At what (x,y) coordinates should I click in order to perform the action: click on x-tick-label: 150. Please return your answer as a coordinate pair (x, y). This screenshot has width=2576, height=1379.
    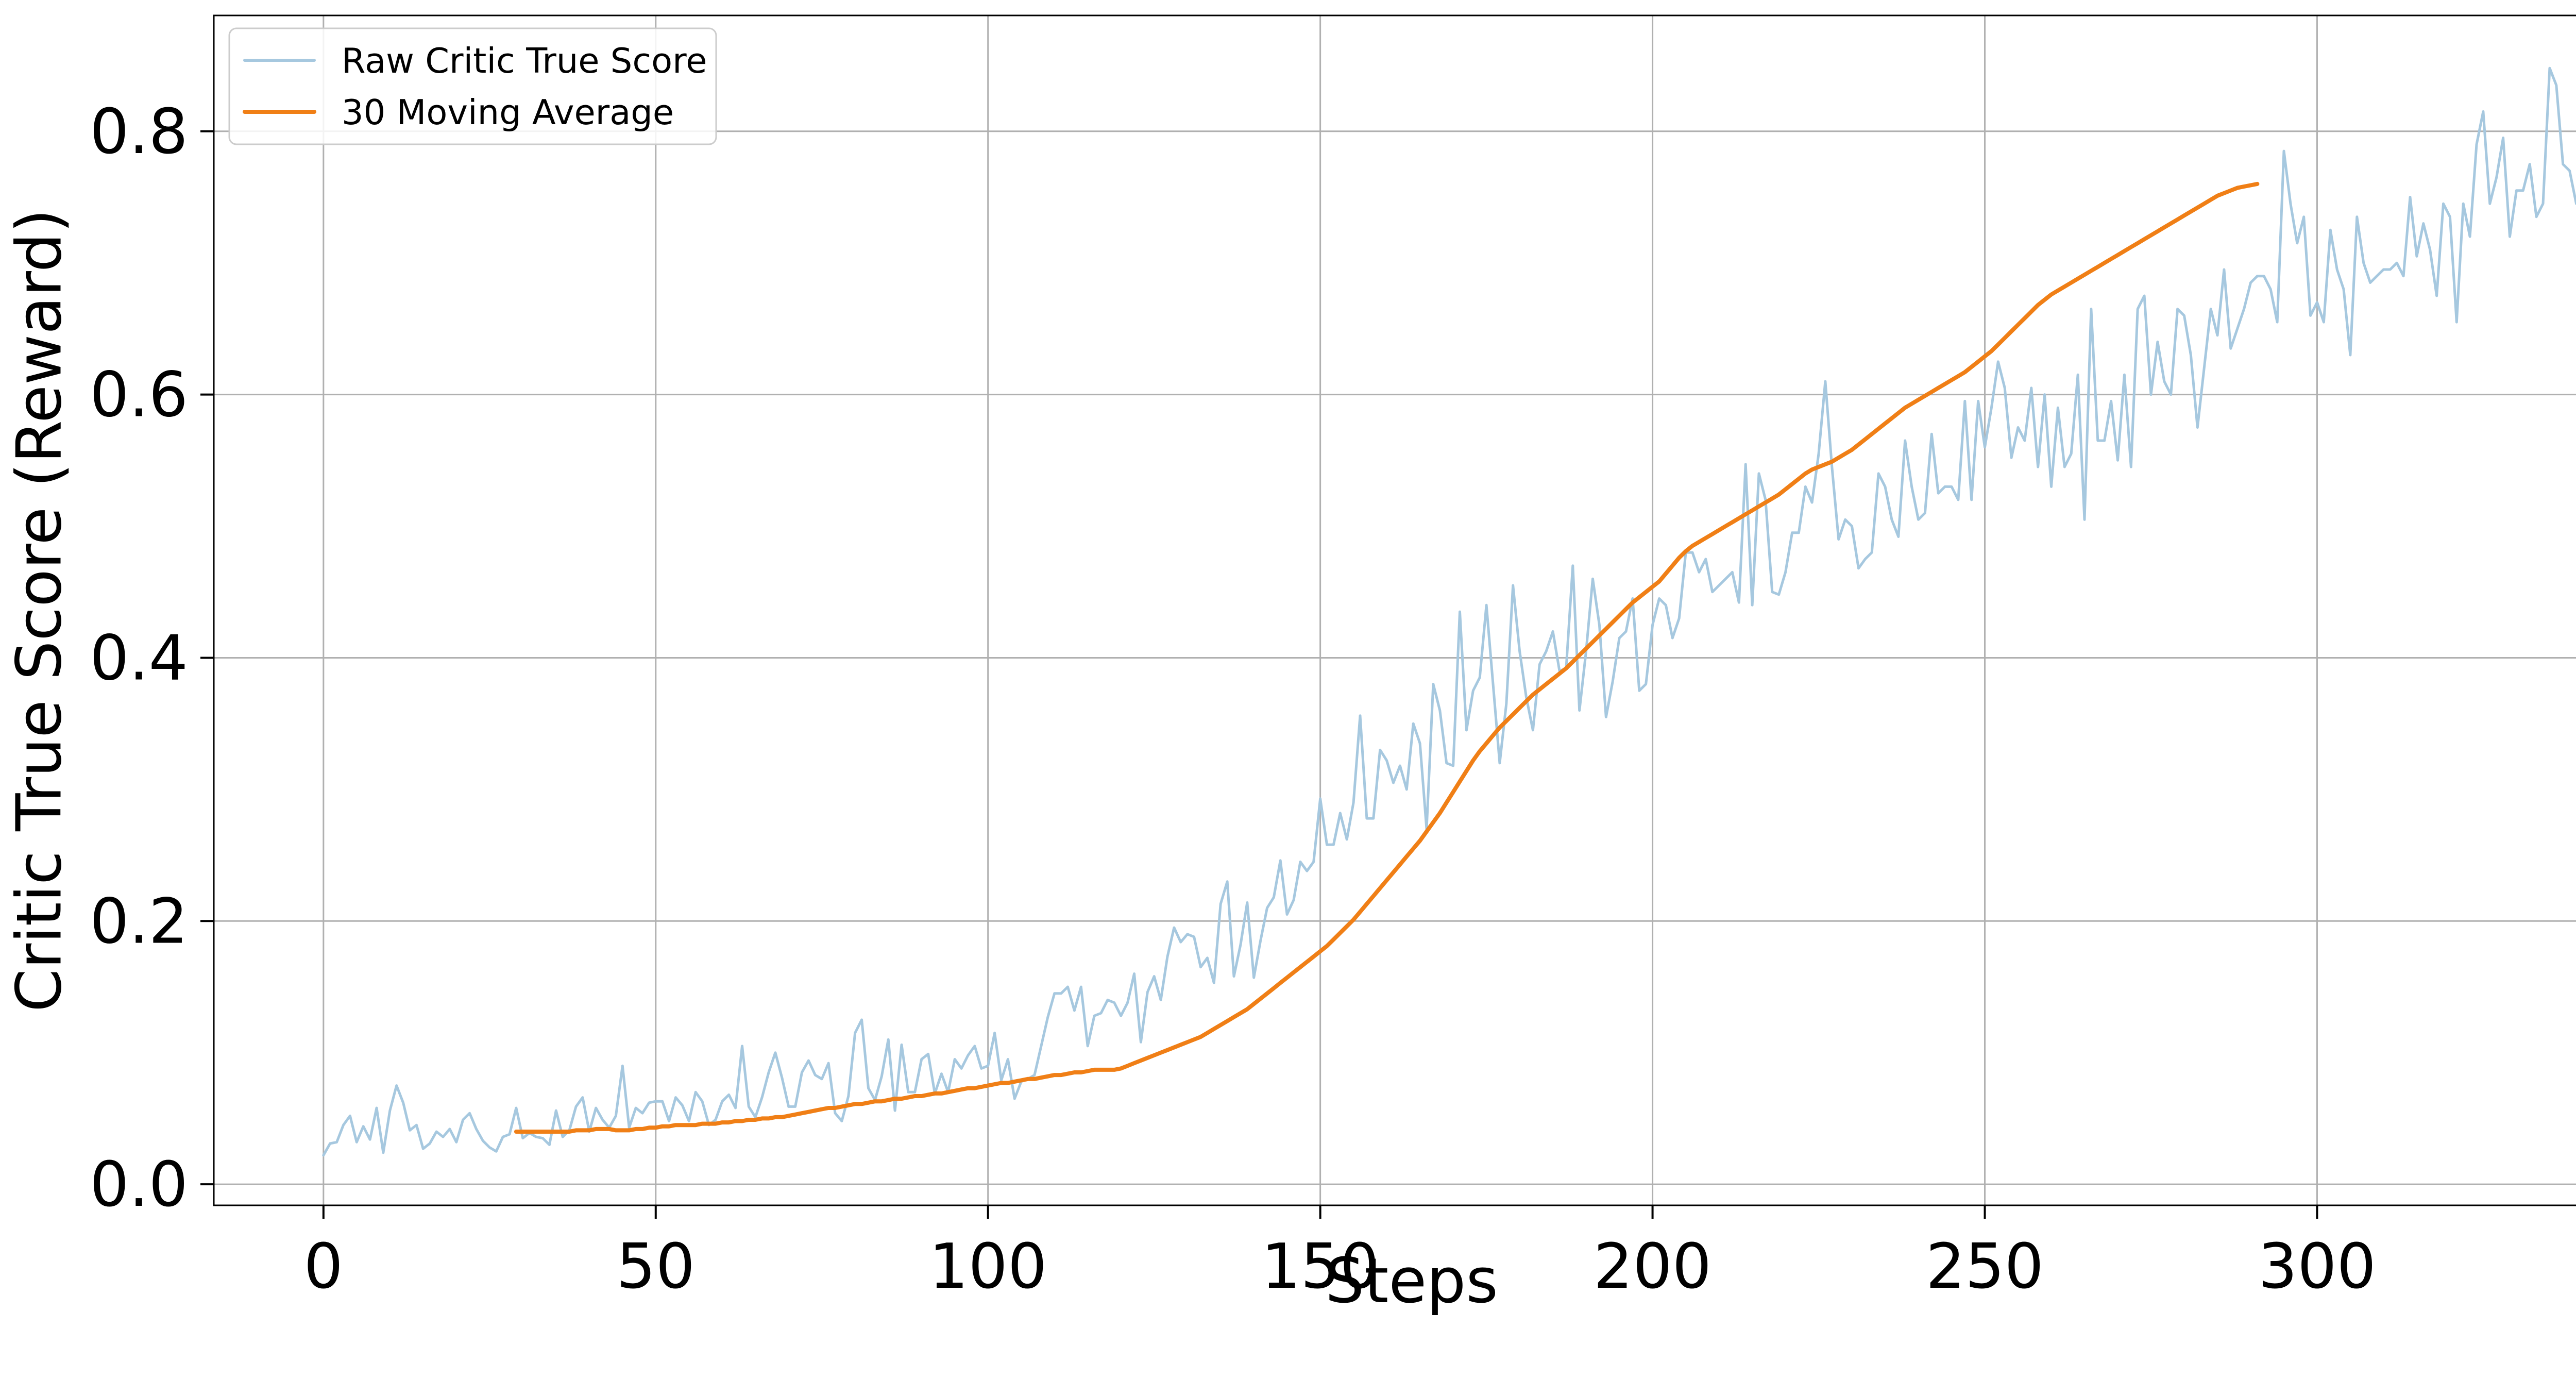
    Looking at the image, I should click on (1320, 1267).